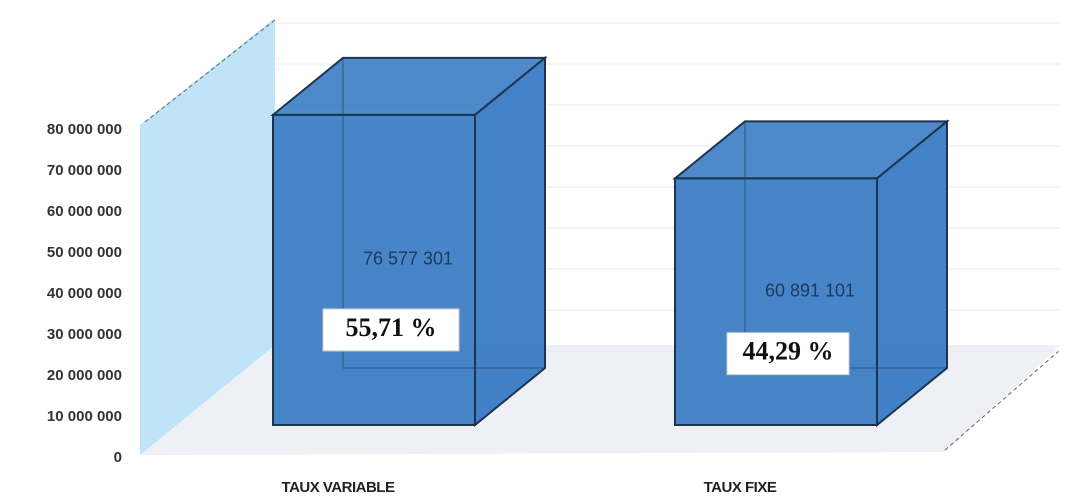  I want to click on value-label: 76 577 301, so click(408, 259).